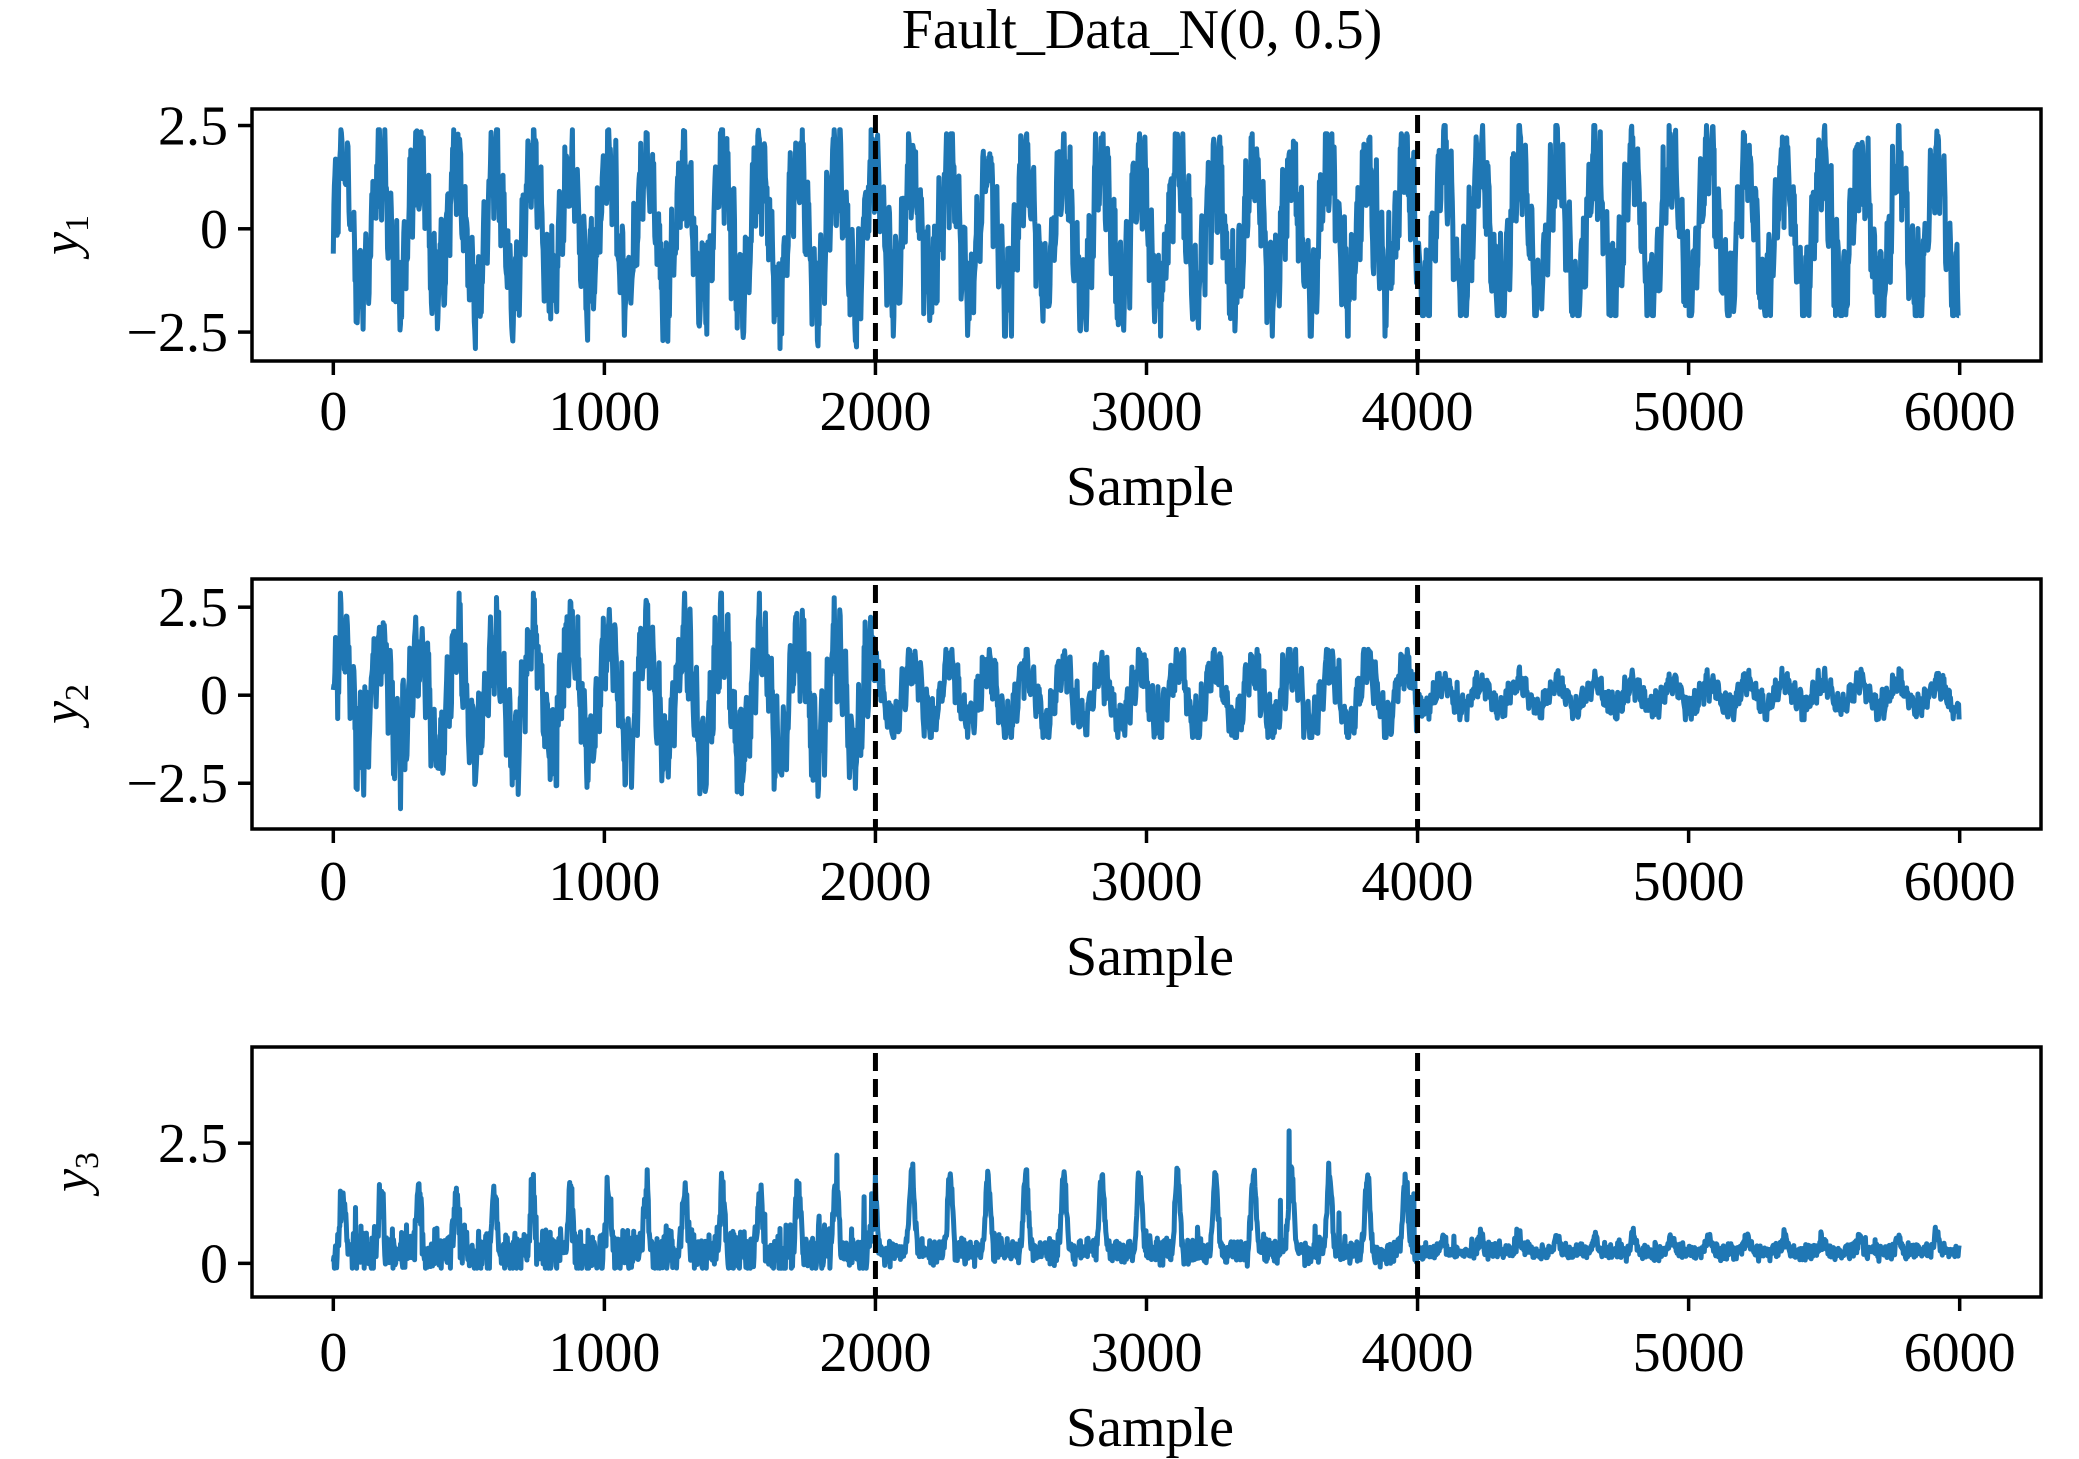 The image size is (2079, 1459). What do you see at coordinates (77, 692) in the screenshot?
I see `y-axis-label-subscript: 2` at bounding box center [77, 692].